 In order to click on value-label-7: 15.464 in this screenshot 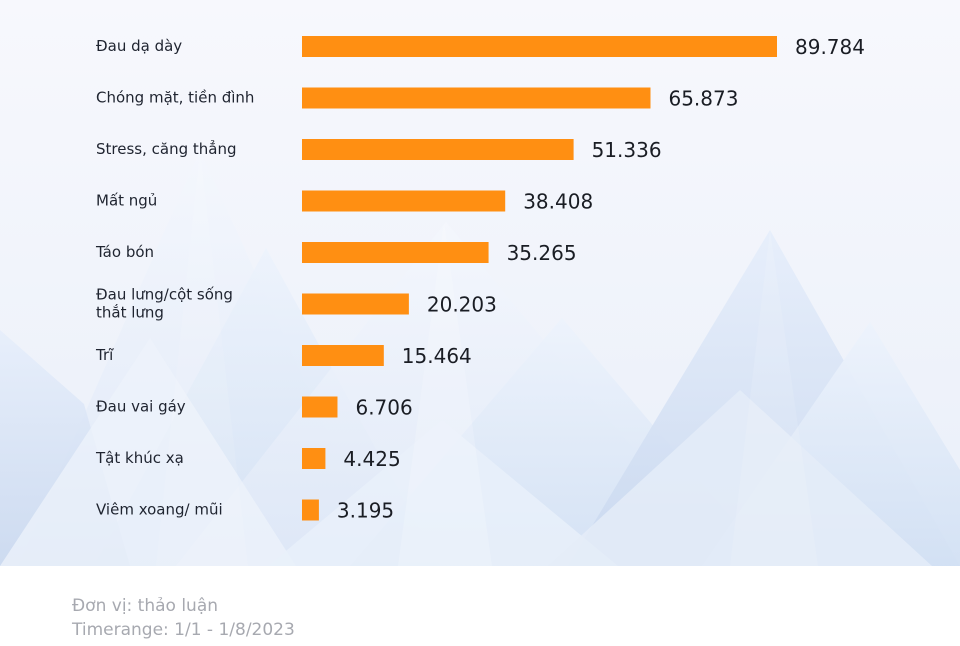, I will do `click(437, 356)`.